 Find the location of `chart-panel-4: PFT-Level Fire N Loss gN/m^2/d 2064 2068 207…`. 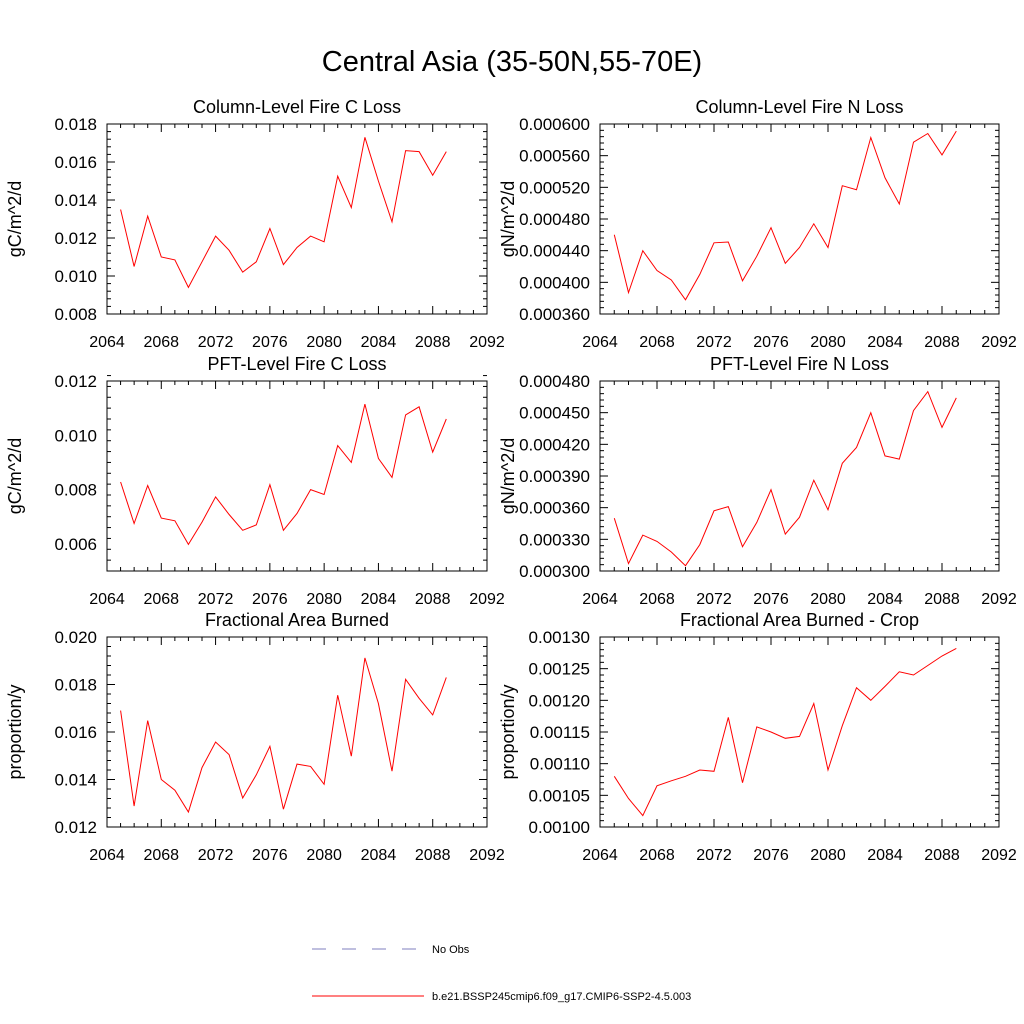

chart-panel-4: PFT-Level Fire N Loss gN/m^2/d 2064 2068 207… is located at coordinates (757, 481).